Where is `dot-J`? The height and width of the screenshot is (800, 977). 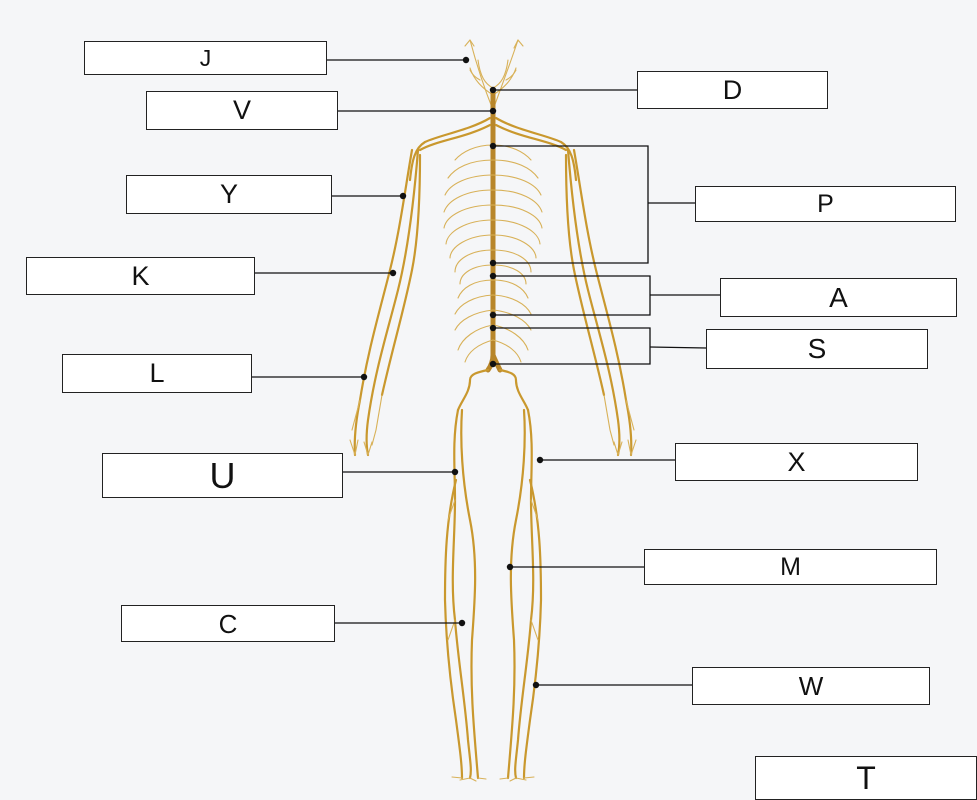
dot-J is located at coordinates (466, 60).